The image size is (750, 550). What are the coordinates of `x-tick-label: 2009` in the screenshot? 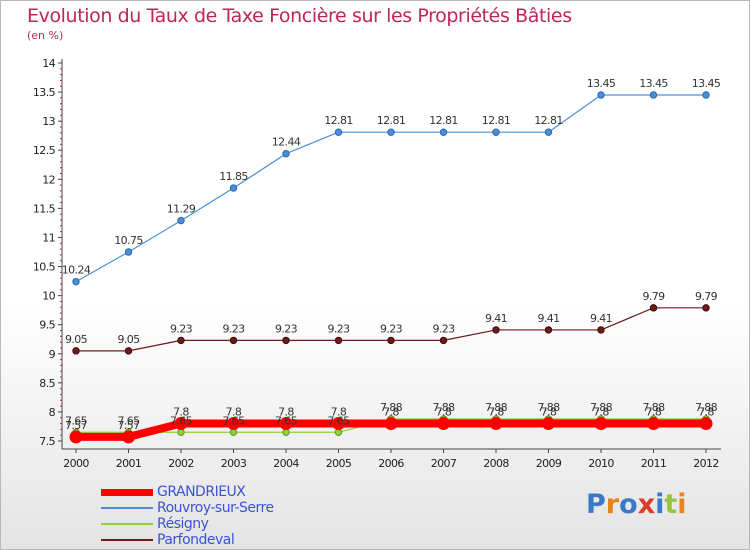 It's located at (549, 463).